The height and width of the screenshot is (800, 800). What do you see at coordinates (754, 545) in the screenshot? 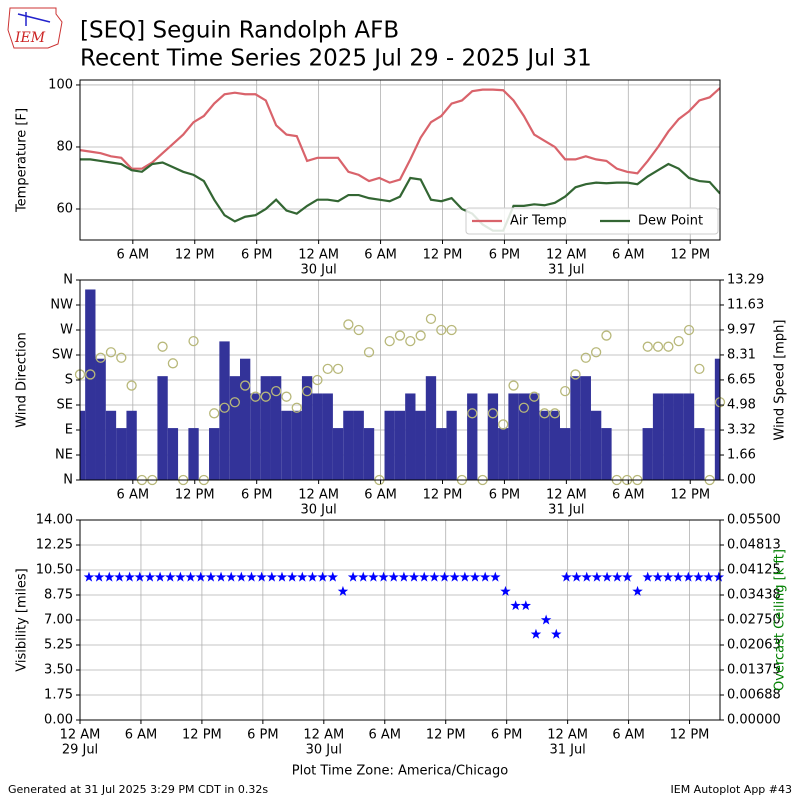
I see `y2-tick-label: 0.04813` at bounding box center [754, 545].